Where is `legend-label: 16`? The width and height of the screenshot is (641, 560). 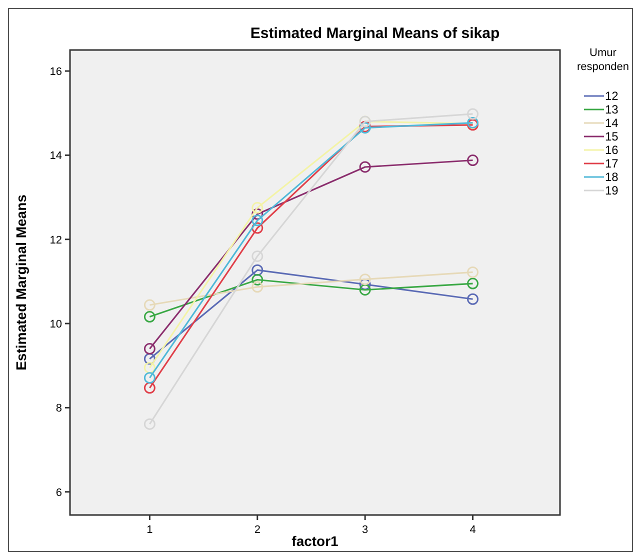
legend-label: 16 is located at coordinates (612, 150).